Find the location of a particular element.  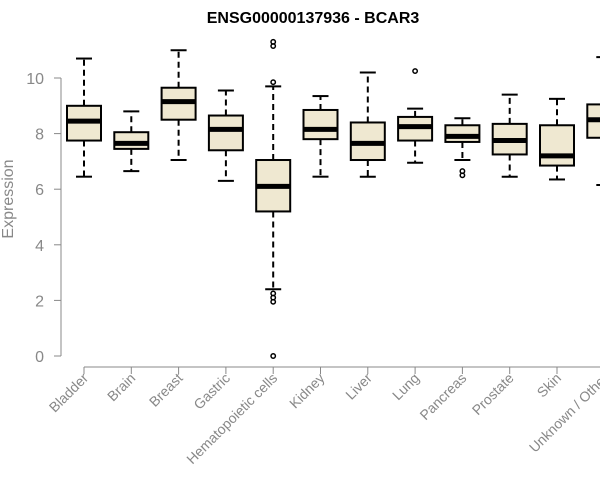

x-tick-label: Pancreas is located at coordinates (442, 396).